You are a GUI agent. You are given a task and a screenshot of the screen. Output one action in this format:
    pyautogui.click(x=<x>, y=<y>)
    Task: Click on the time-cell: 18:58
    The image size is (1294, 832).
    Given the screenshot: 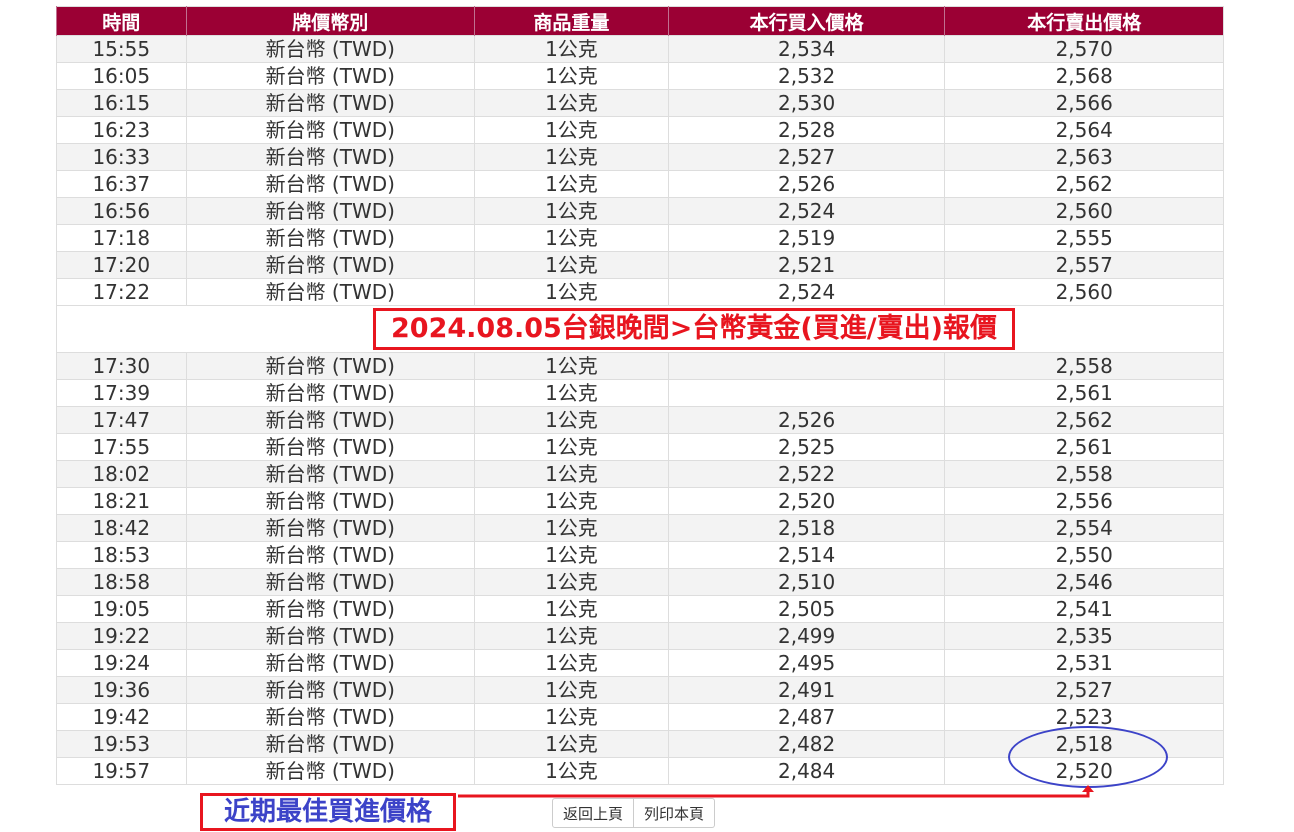 What is the action you would take?
    pyautogui.click(x=121, y=582)
    